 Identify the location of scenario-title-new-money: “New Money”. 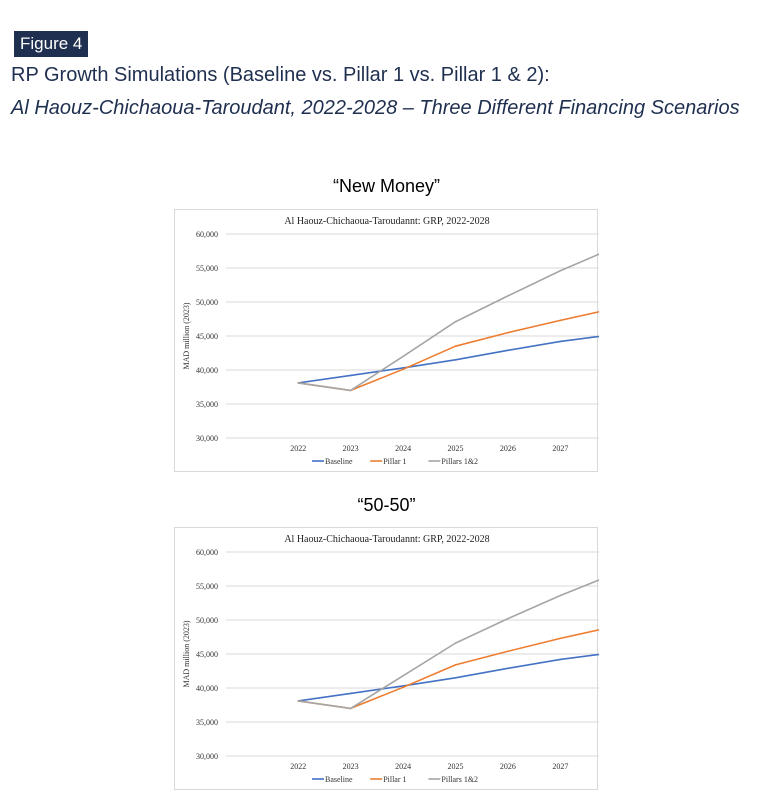
(386, 186).